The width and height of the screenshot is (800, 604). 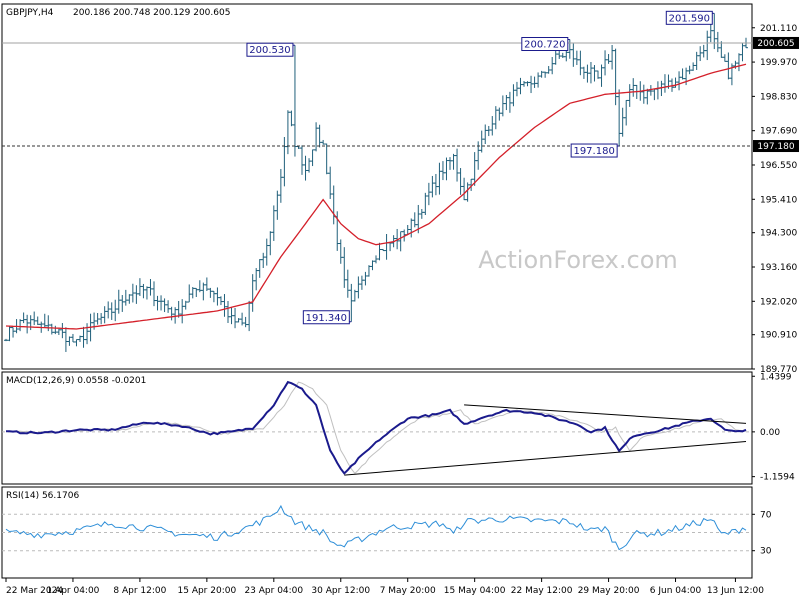 What do you see at coordinates (76, 381) in the screenshot?
I see `macd-label: MACD(12,26,9) 0.0558 -0.0201` at bounding box center [76, 381].